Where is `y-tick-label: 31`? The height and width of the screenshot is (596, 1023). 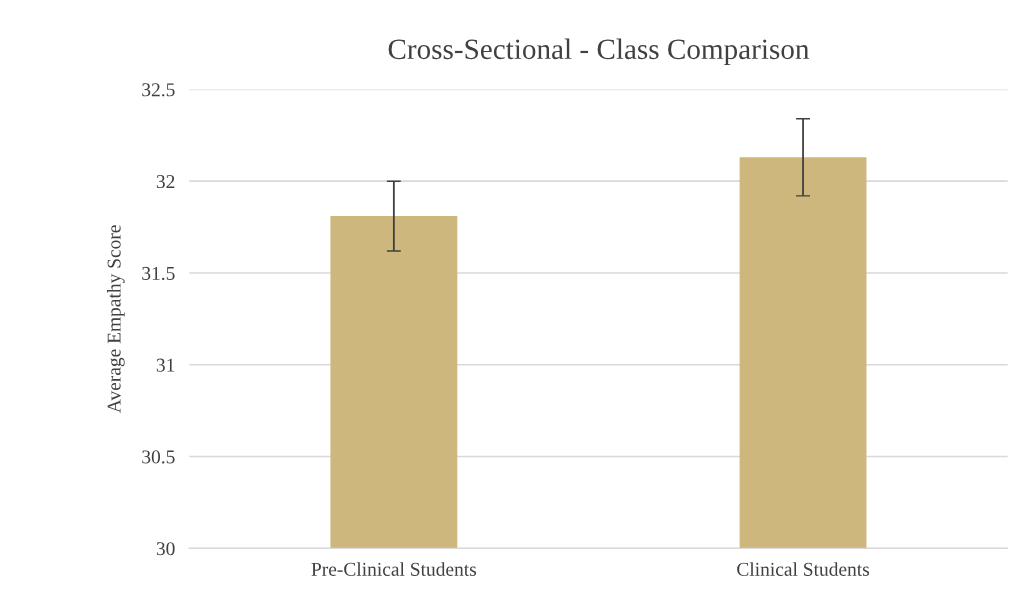 y-tick-label: 31 is located at coordinates (165, 365).